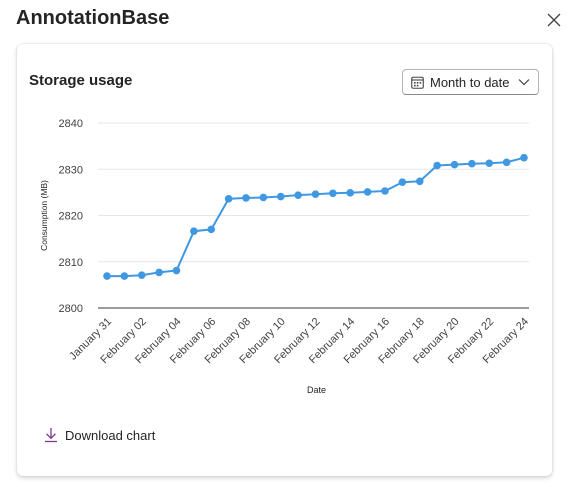  What do you see at coordinates (71, 263) in the screenshot?
I see `y-tick-label: 2810` at bounding box center [71, 263].